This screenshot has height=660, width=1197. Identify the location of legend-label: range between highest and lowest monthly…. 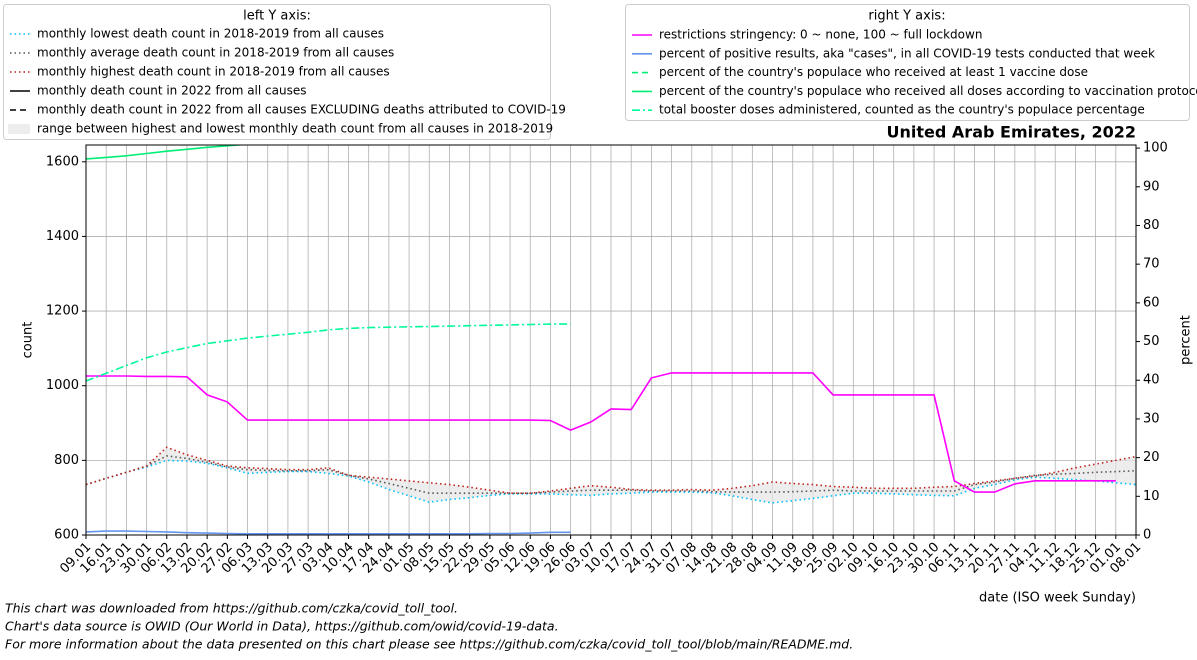
(295, 129).